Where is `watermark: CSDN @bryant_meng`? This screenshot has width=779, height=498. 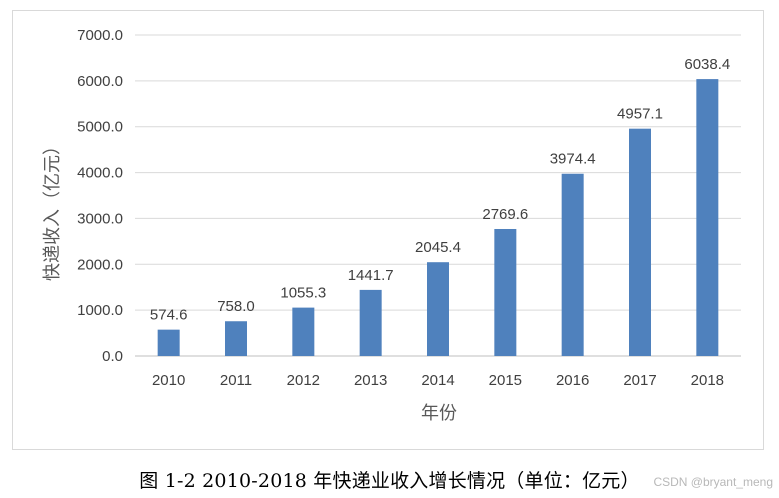 watermark: CSDN @bryant_meng is located at coordinates (713, 482).